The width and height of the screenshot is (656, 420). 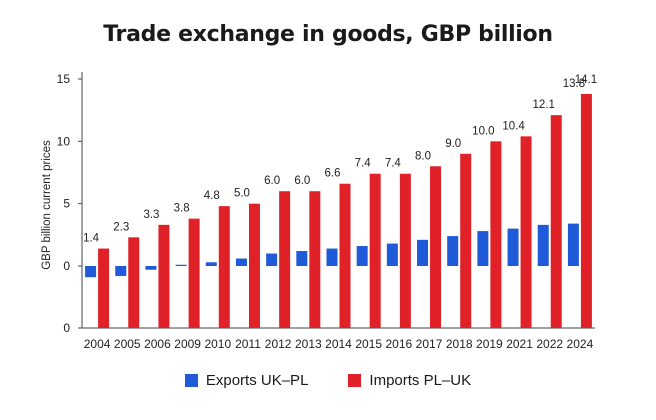 What do you see at coordinates (212, 196) in the screenshot?
I see `data-label-imports: 4.8` at bounding box center [212, 196].